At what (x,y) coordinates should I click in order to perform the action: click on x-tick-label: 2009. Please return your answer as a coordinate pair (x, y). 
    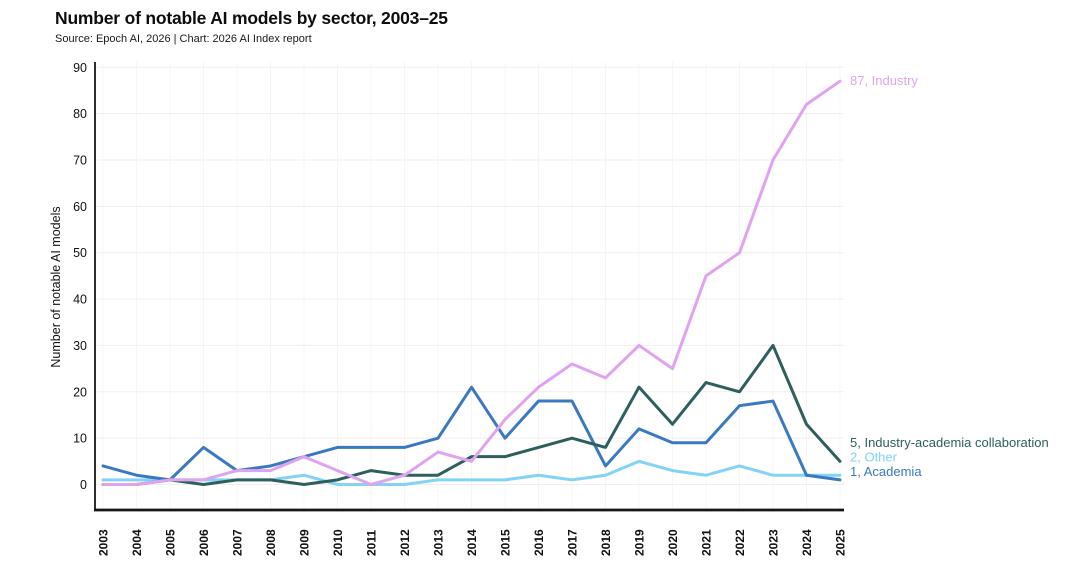
    Looking at the image, I should click on (305, 542).